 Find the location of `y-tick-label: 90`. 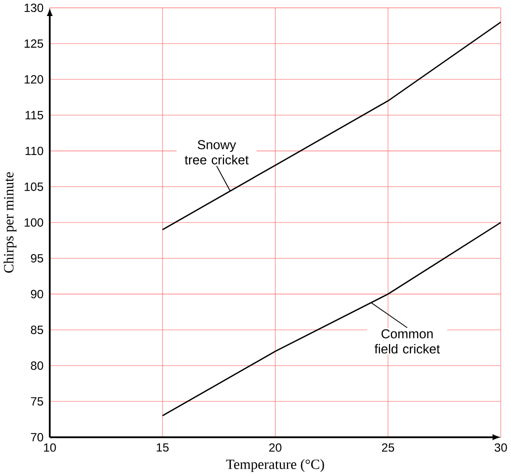

y-tick-label: 90 is located at coordinates (37, 294).